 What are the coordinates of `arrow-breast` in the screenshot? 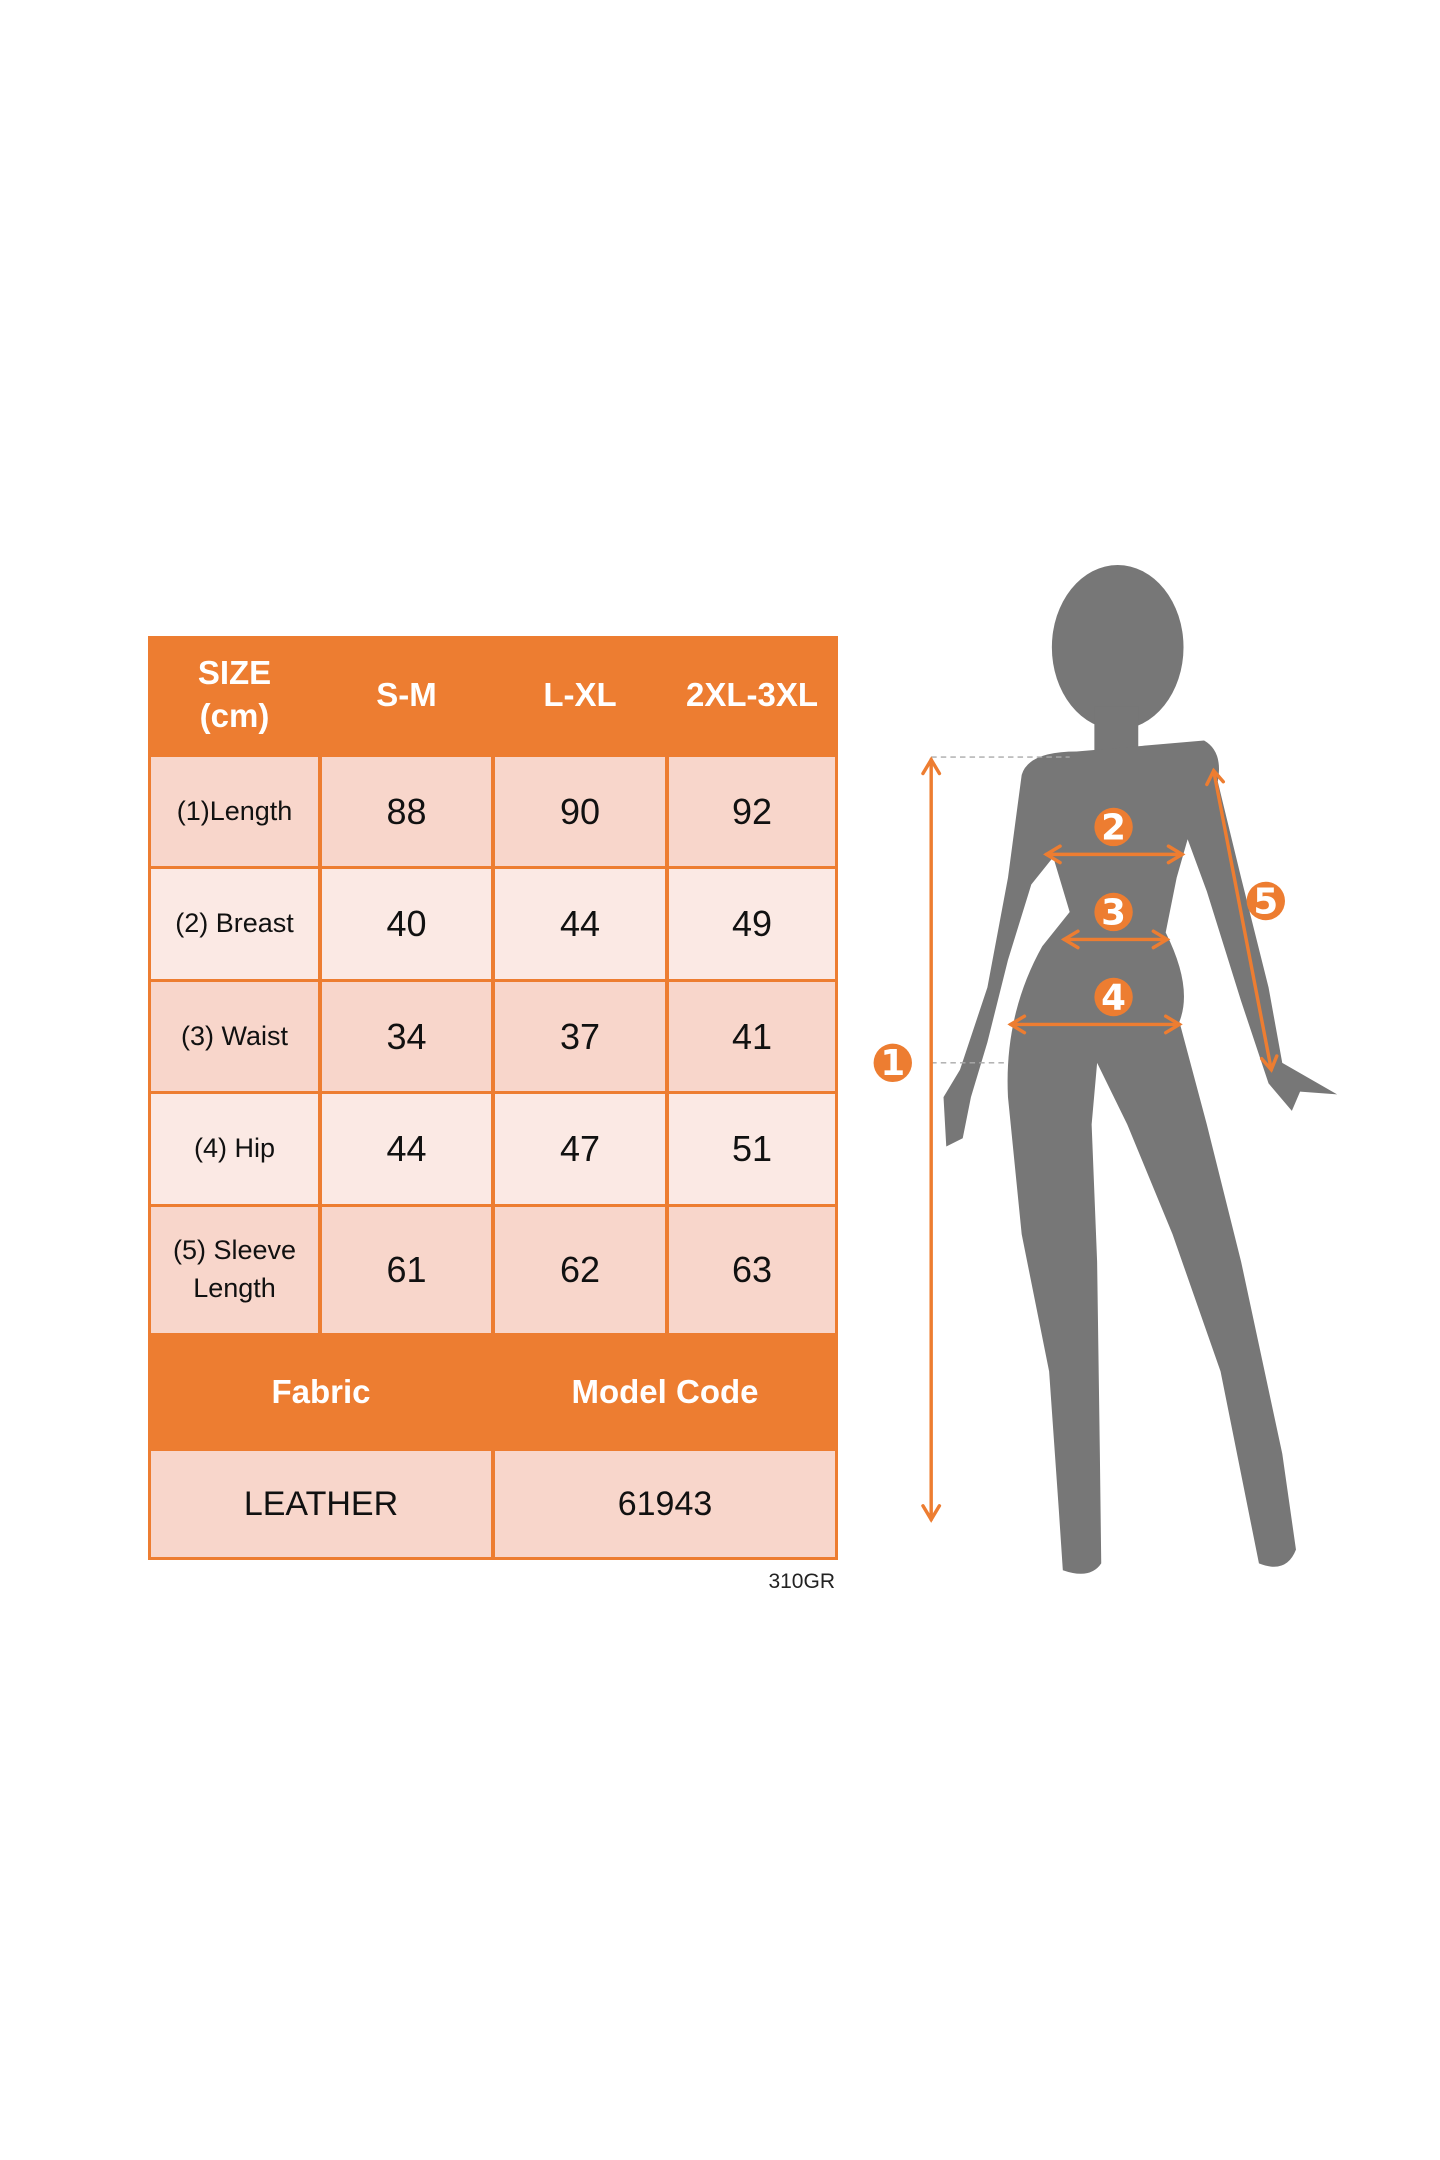 It's located at (1114, 854).